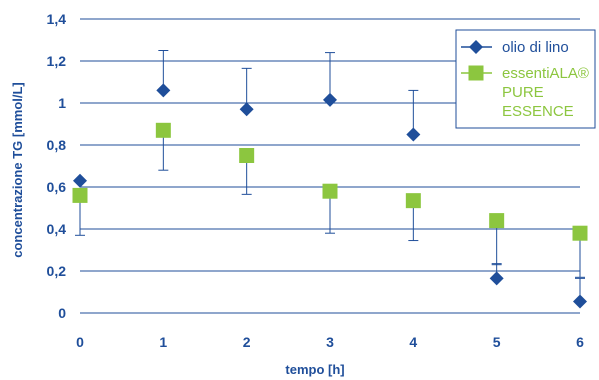 The height and width of the screenshot is (380, 599). Describe the element at coordinates (17, 170) in the screenshot. I see `y-axis-title: concentrazione TG [mmol/L]` at that location.